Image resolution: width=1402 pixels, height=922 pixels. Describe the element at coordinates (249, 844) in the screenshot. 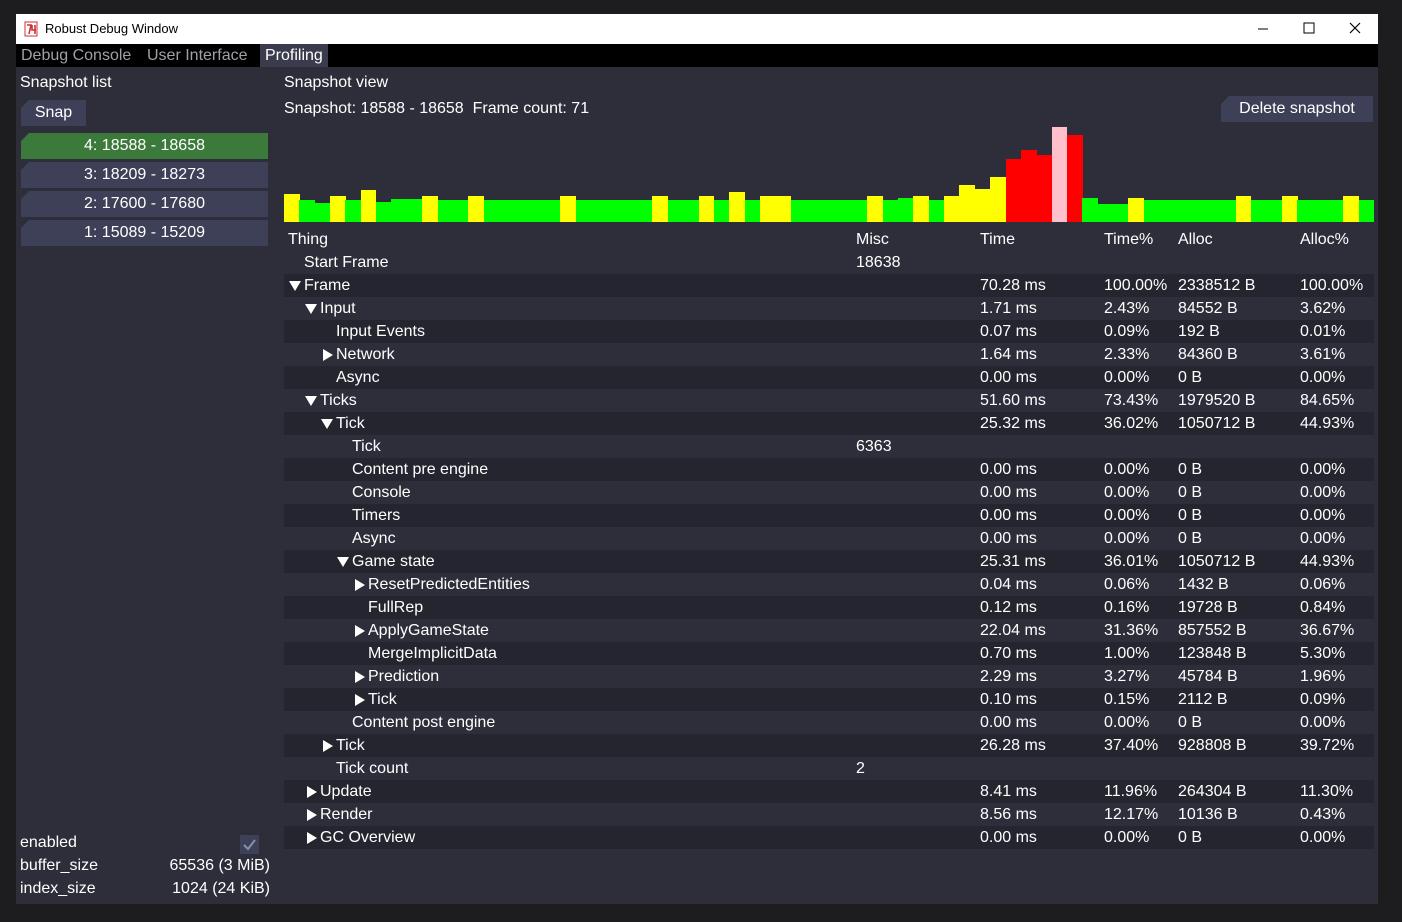

I see `checkbox` at that location.